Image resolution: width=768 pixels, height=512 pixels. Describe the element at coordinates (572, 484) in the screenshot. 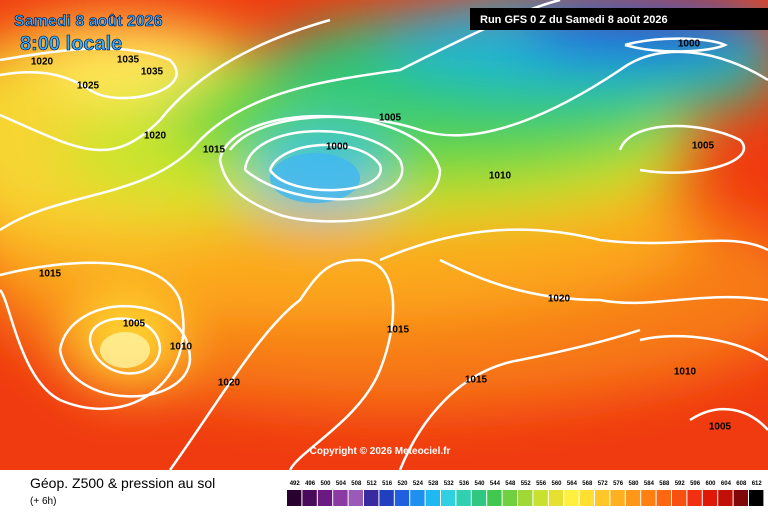

I see `colorbar-label: 564` at that location.